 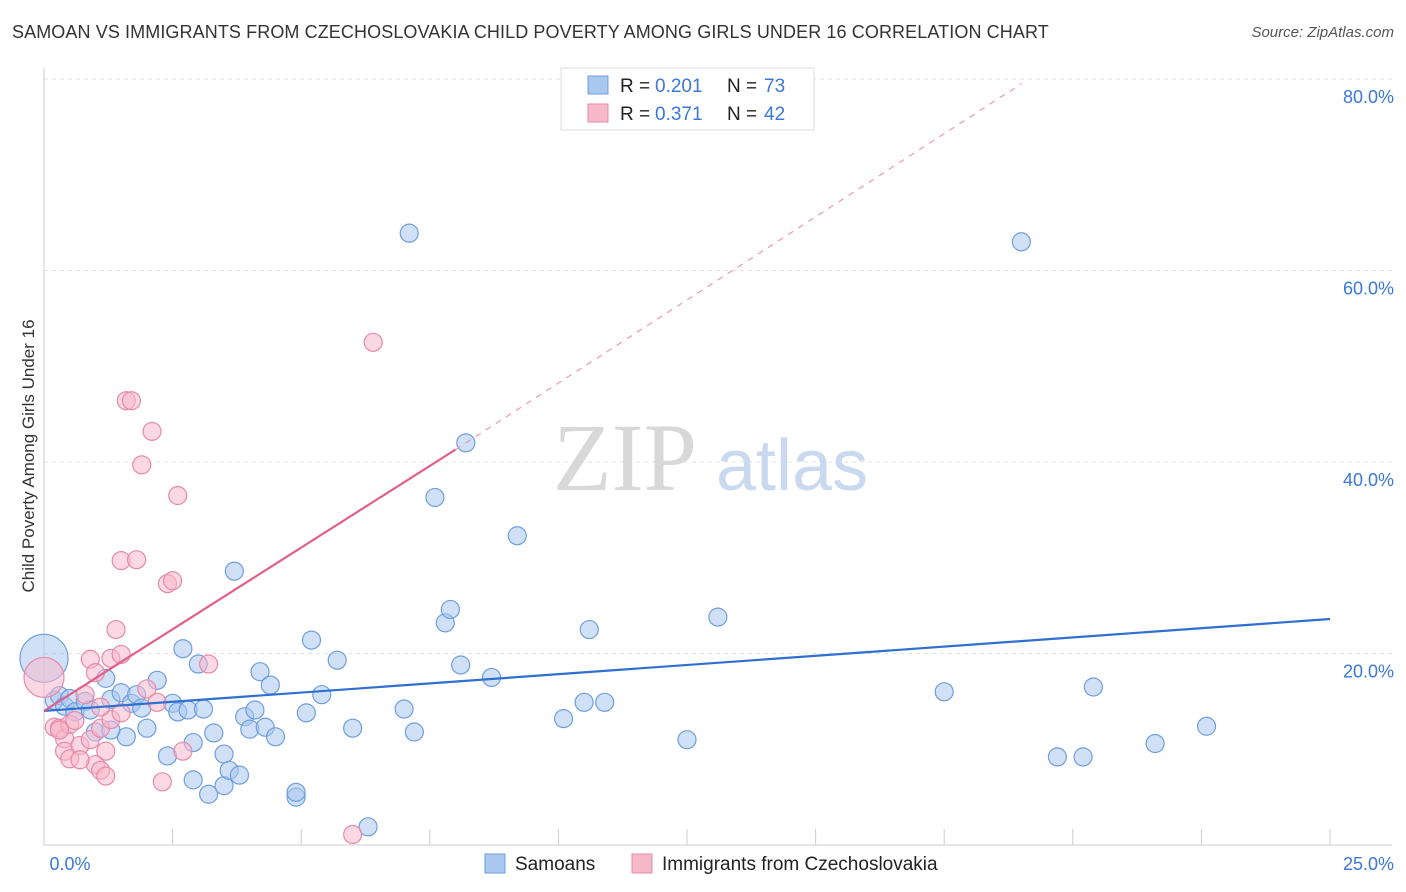 I want to click on legend-swatch-samoans, so click(x=598, y=85).